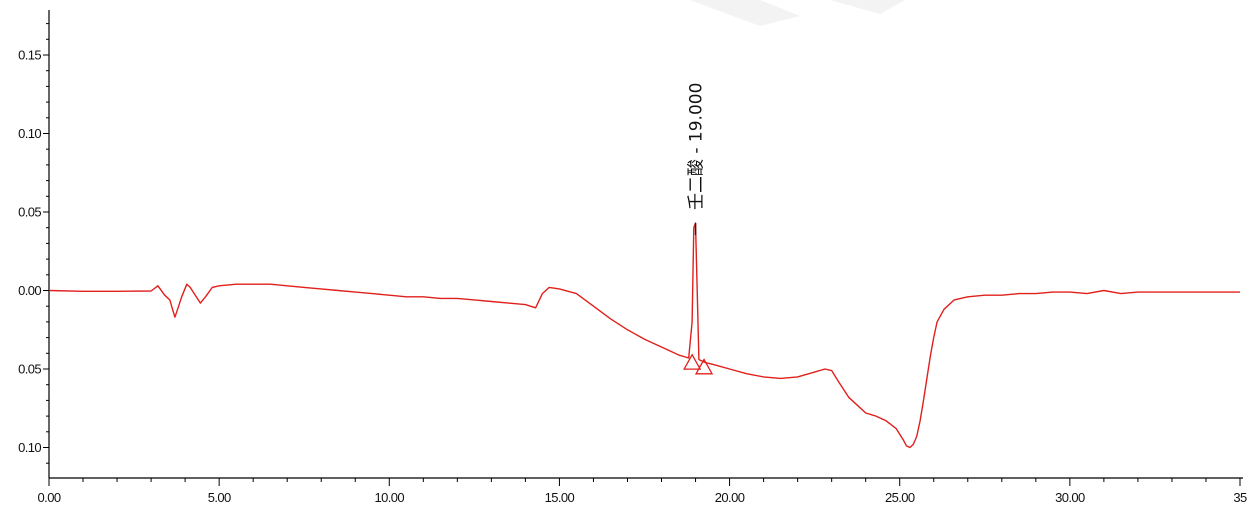 Image resolution: width=1247 pixels, height=509 pixels. What do you see at coordinates (642, 491) in the screenshot?
I see `x-ticks: 0.00 5.00 10.00 15.00 20.00 25.00 30.00 35` at bounding box center [642, 491].